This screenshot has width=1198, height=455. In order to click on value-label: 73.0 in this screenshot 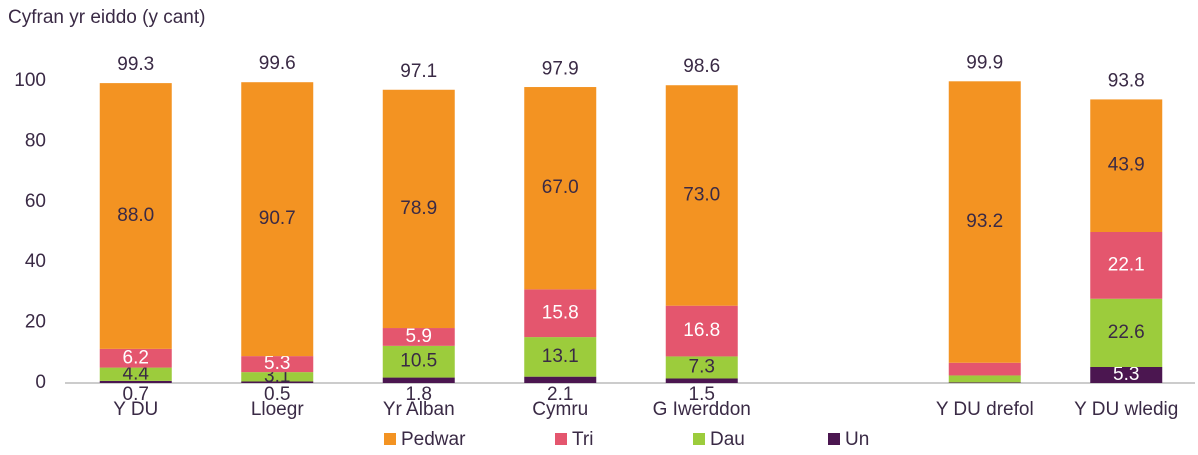, I will do `click(701, 194)`.